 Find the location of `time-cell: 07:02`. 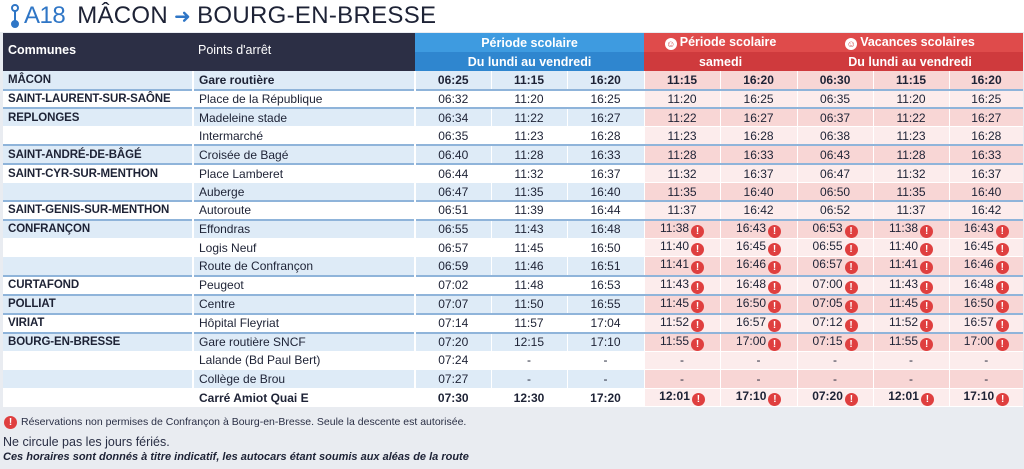

time-cell: 07:02 is located at coordinates (452, 285).